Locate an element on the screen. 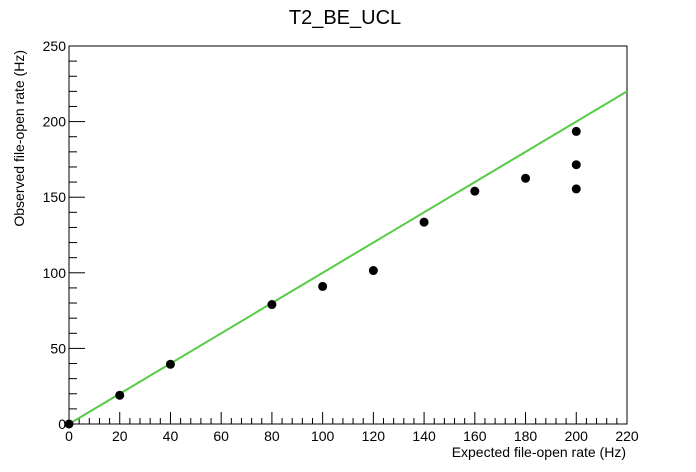  y-tick-label: 0 is located at coordinates (62, 424).